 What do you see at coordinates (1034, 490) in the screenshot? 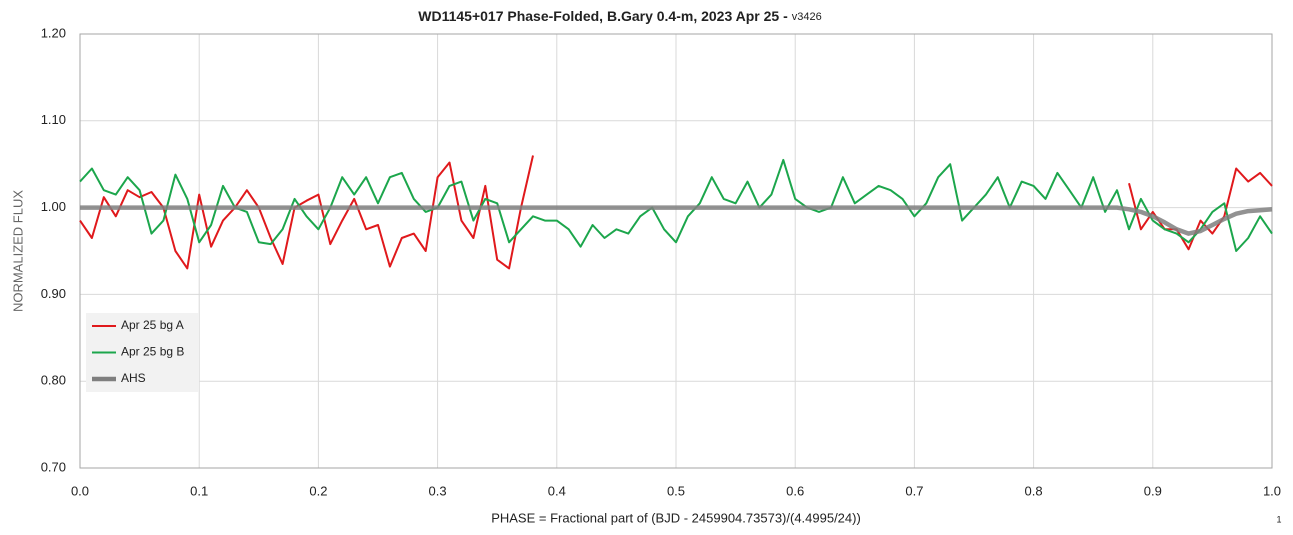
I see `x-tick-label: 0.8` at bounding box center [1034, 490].